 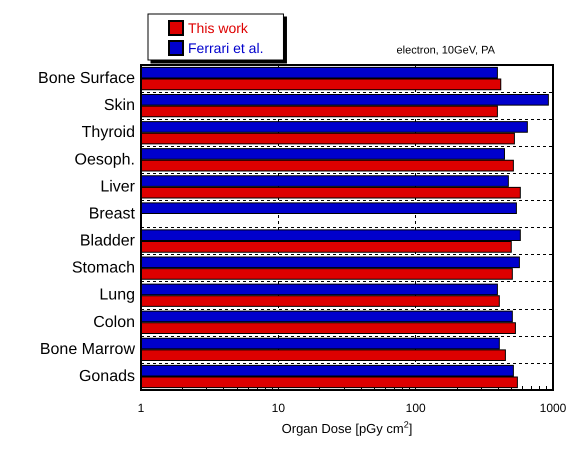 What do you see at coordinates (446, 50) in the screenshot?
I see `text: electron, 10GeV, PA` at bounding box center [446, 50].